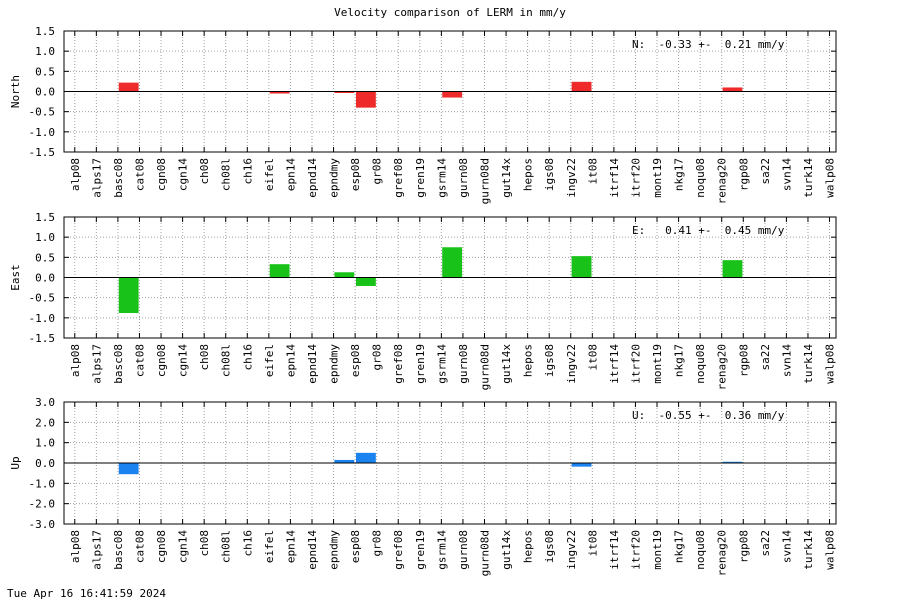 The height and width of the screenshot is (600, 900). I want to click on x-tick-label: cgn08, so click(161, 174).